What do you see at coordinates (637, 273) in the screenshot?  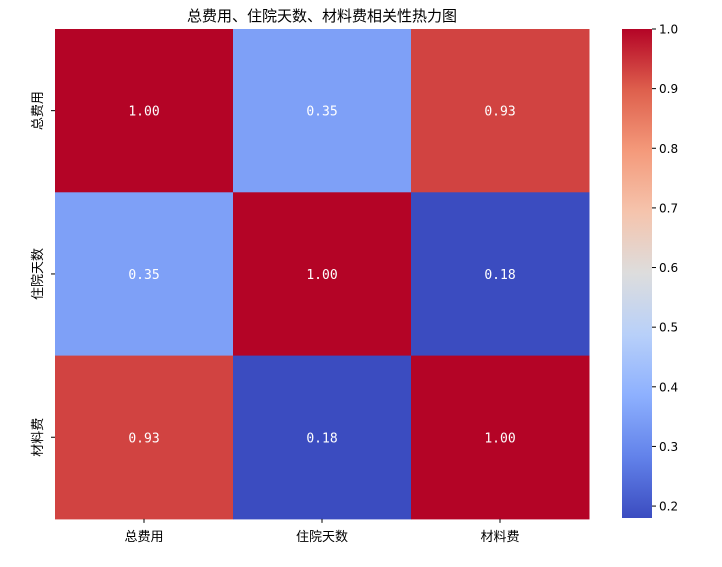 I see `colorbar-bar` at bounding box center [637, 273].